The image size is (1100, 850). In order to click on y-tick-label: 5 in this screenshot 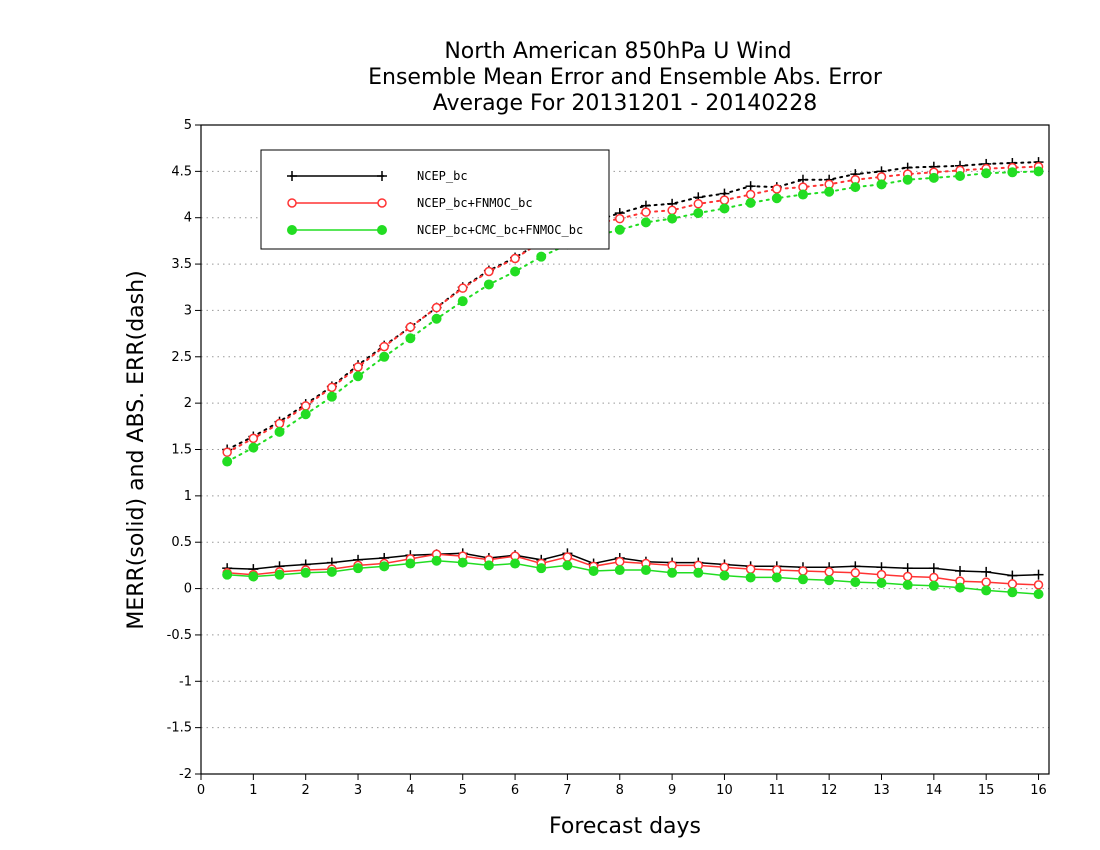, I will do `click(188, 125)`.